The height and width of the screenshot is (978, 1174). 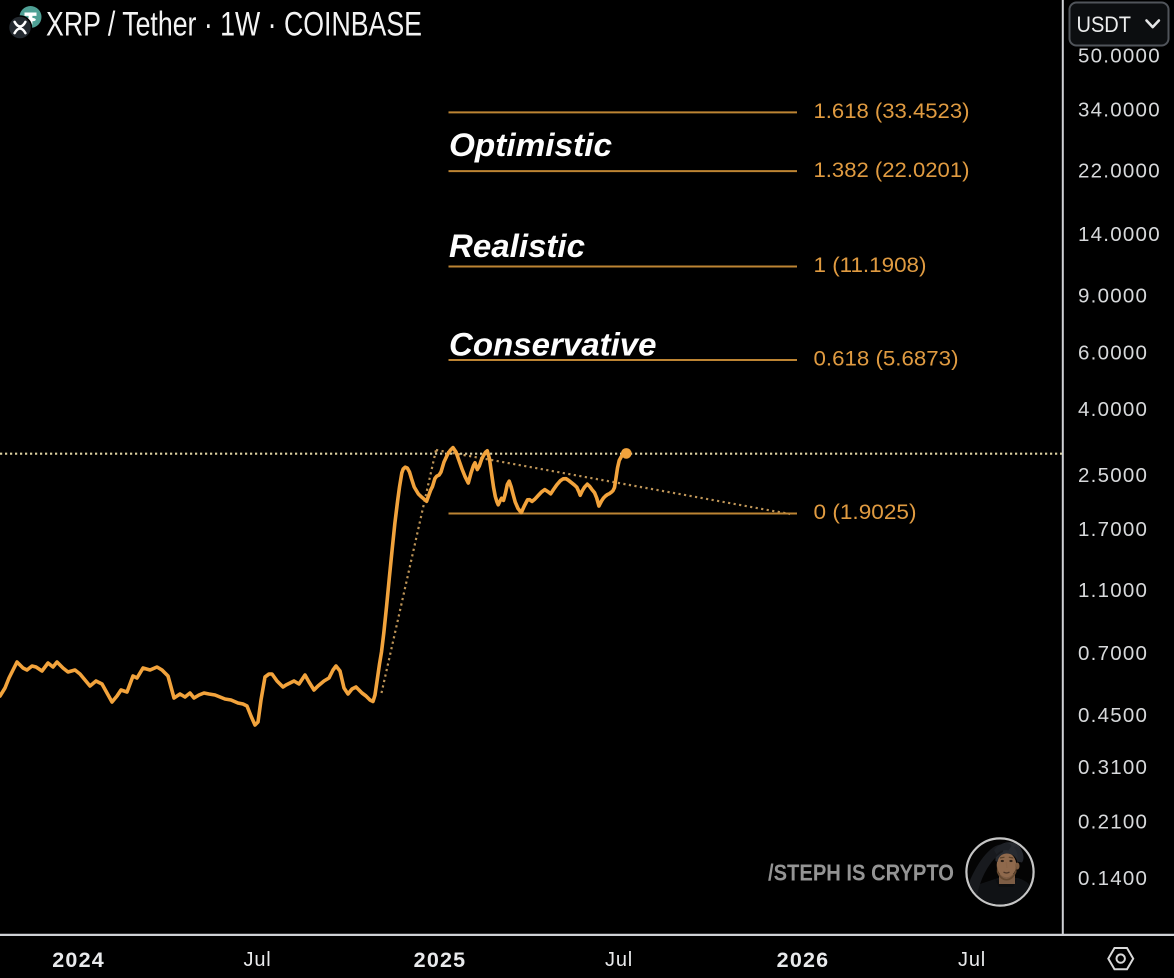 What do you see at coordinates (1113, 409) in the screenshot?
I see `svg-text: 4.0000` at bounding box center [1113, 409].